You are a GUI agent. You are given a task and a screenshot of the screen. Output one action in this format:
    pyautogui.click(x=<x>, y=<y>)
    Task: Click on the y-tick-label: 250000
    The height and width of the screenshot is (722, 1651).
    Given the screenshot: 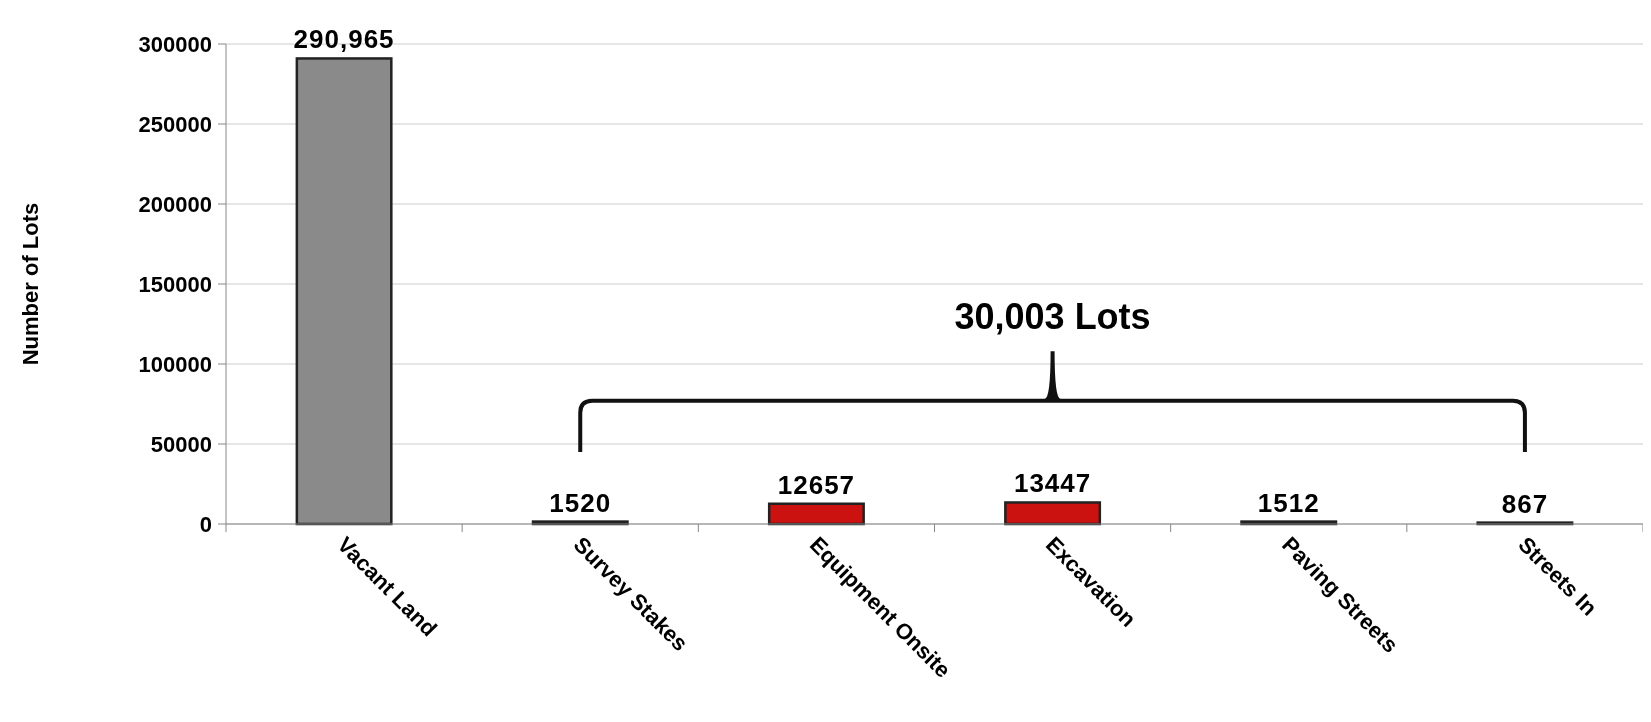 What is the action you would take?
    pyautogui.click(x=175, y=124)
    